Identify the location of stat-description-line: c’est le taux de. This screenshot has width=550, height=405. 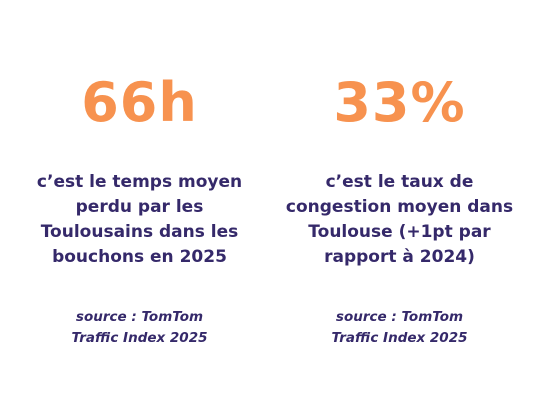
(399, 182).